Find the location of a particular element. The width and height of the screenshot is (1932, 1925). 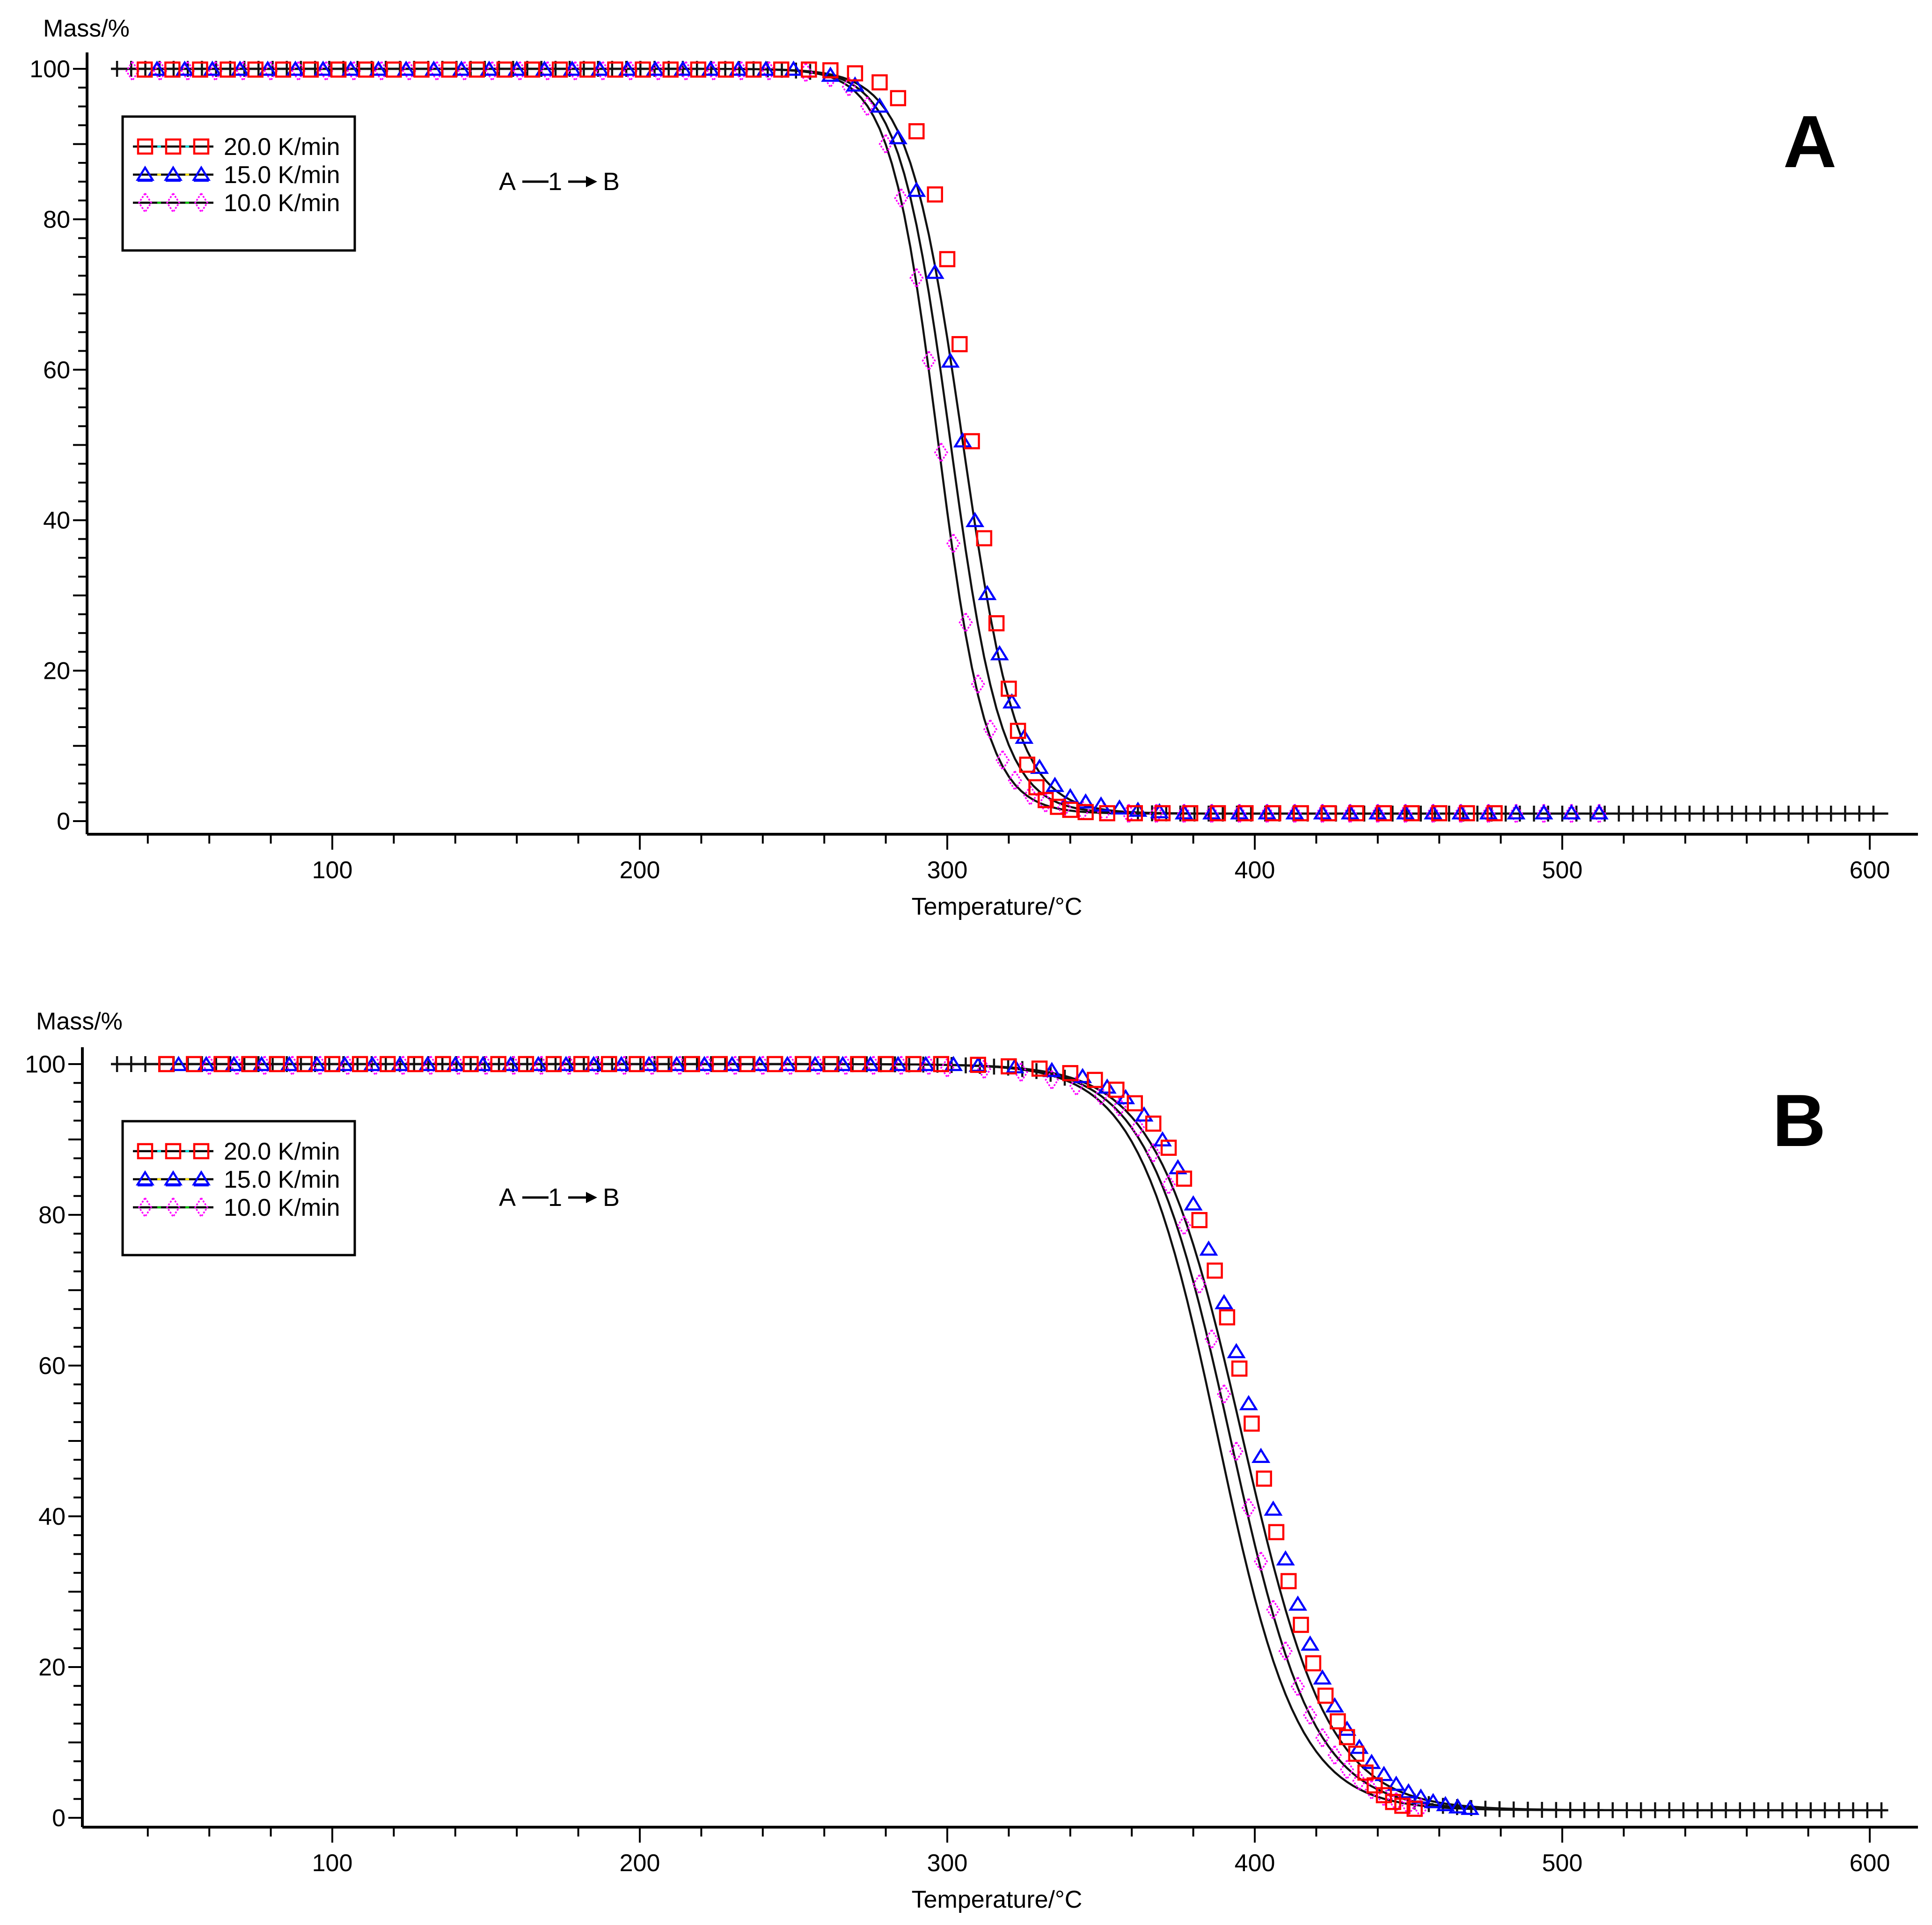

reaction-annotation-a: A 1 B is located at coordinates (559, 182).